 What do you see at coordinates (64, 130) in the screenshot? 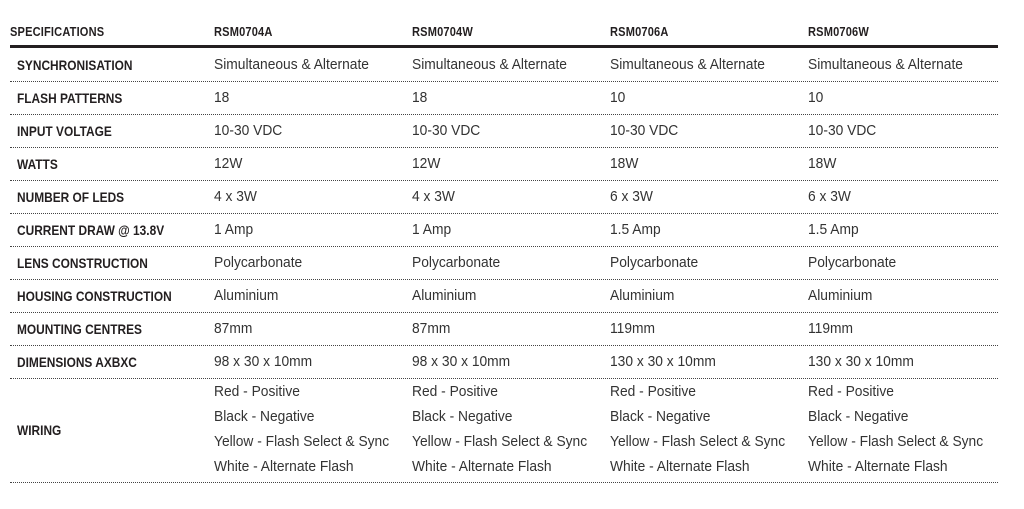
I see `row-label: INPUT VOLTAGE` at bounding box center [64, 130].